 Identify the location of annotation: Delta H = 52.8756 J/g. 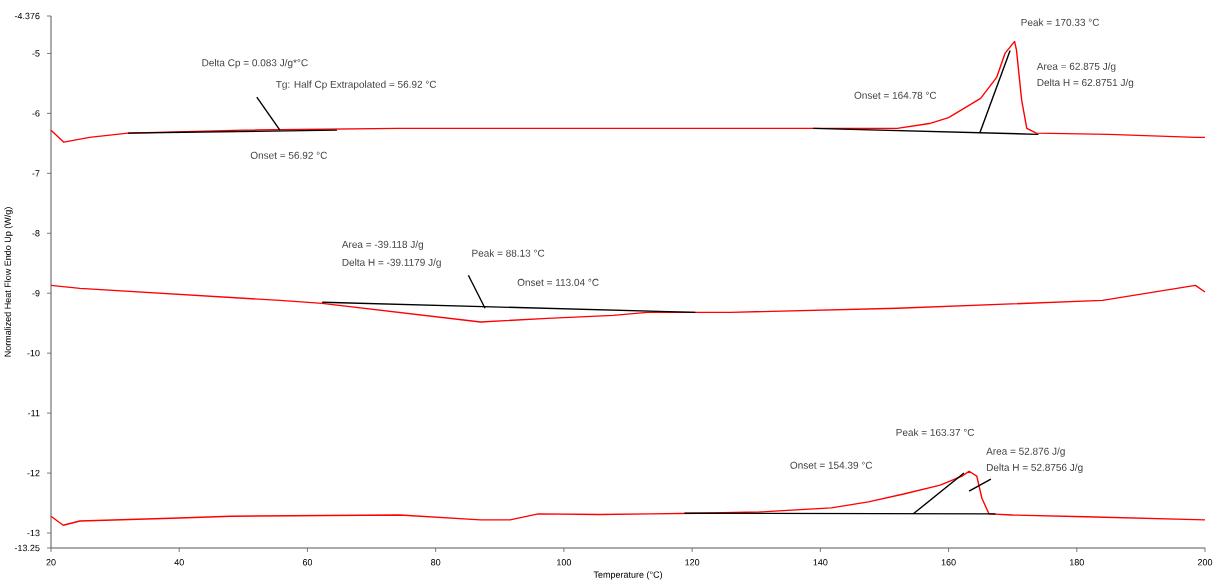
(1034, 468).